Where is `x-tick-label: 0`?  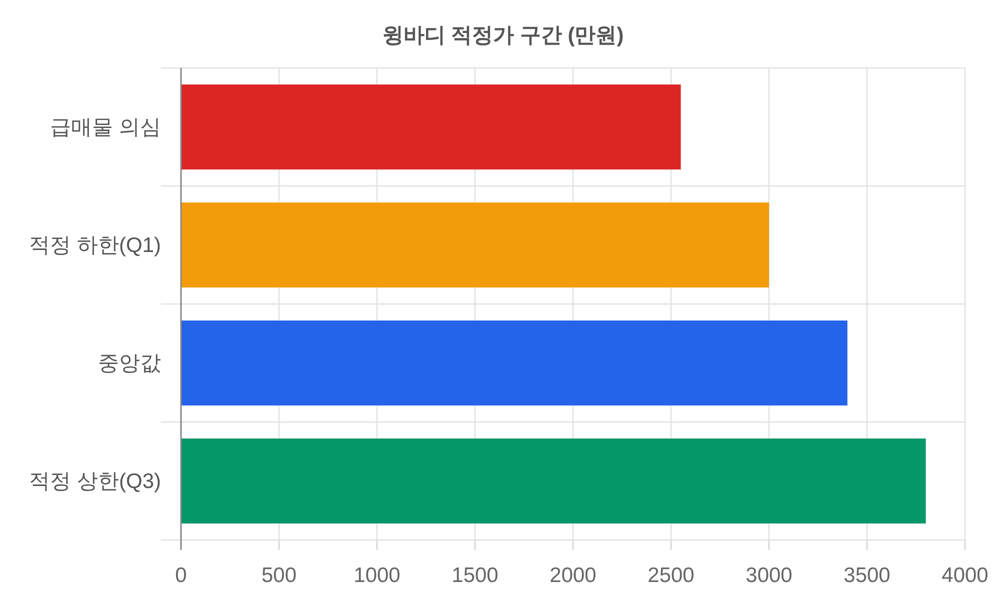 x-tick-label: 0 is located at coordinates (181, 575).